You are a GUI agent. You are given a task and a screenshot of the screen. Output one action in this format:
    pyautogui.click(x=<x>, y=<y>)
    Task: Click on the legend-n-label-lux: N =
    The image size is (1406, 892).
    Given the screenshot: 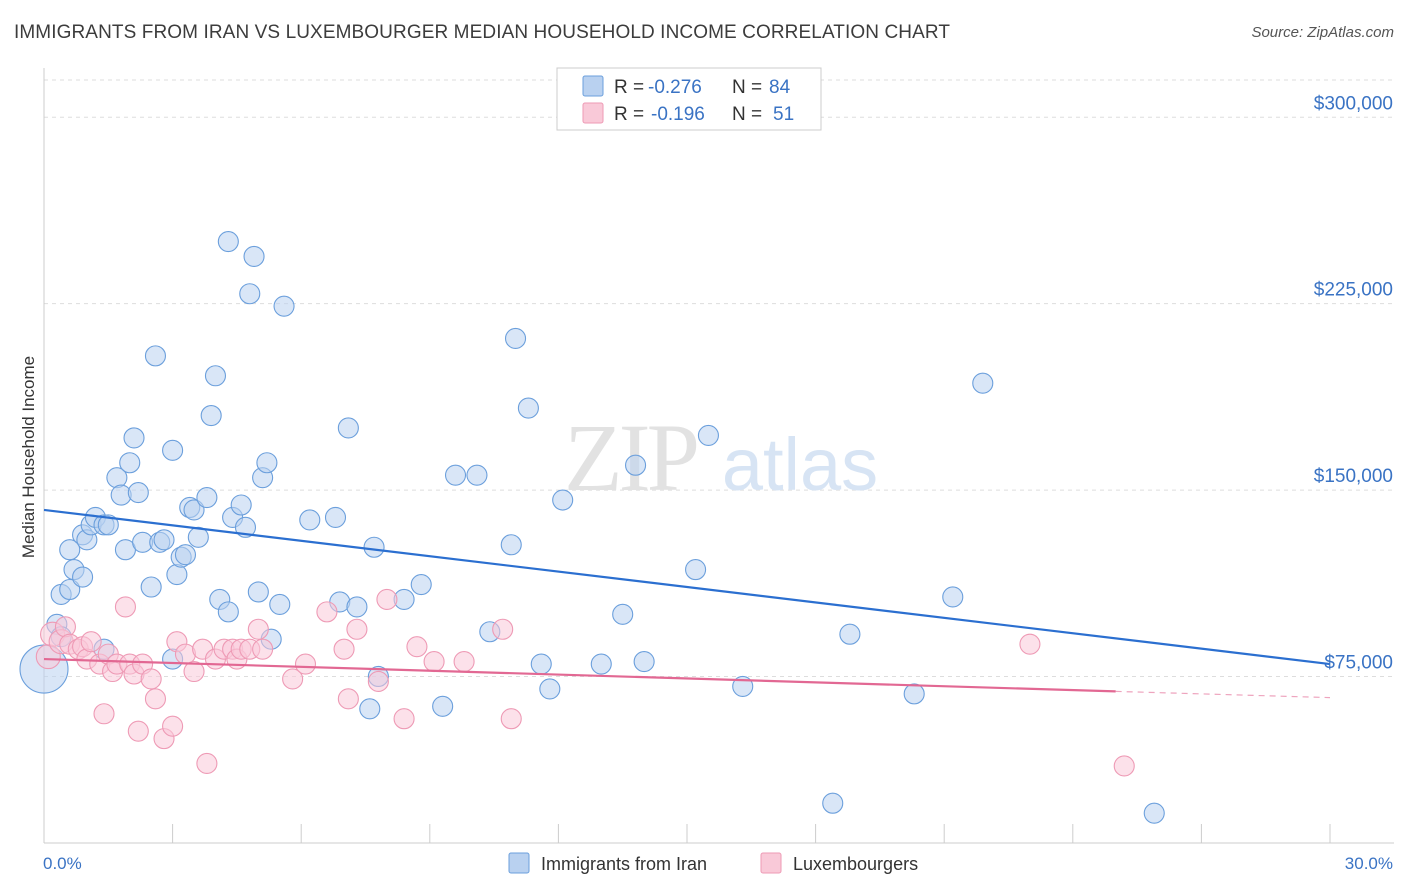 What is the action you would take?
    pyautogui.click(x=747, y=114)
    